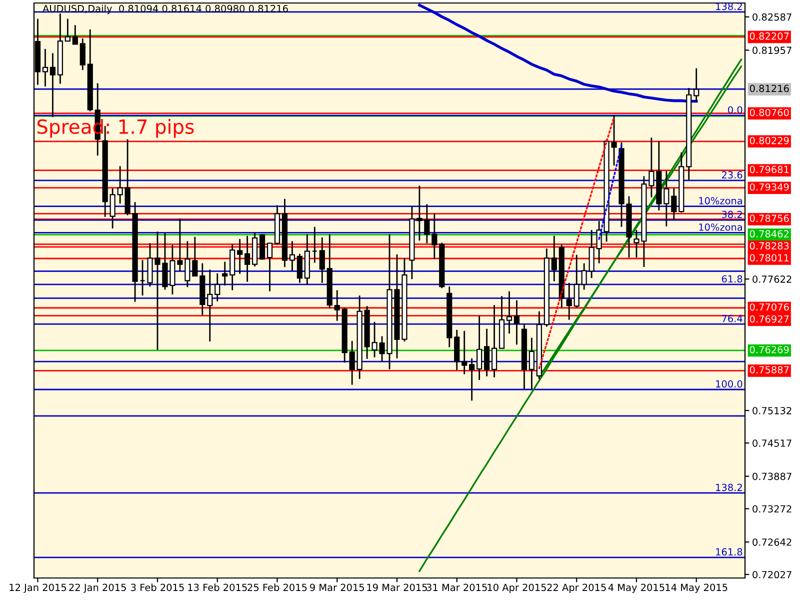  What do you see at coordinates (772, 476) in the screenshot?
I see `y-tick-label: 0.73887` at bounding box center [772, 476].